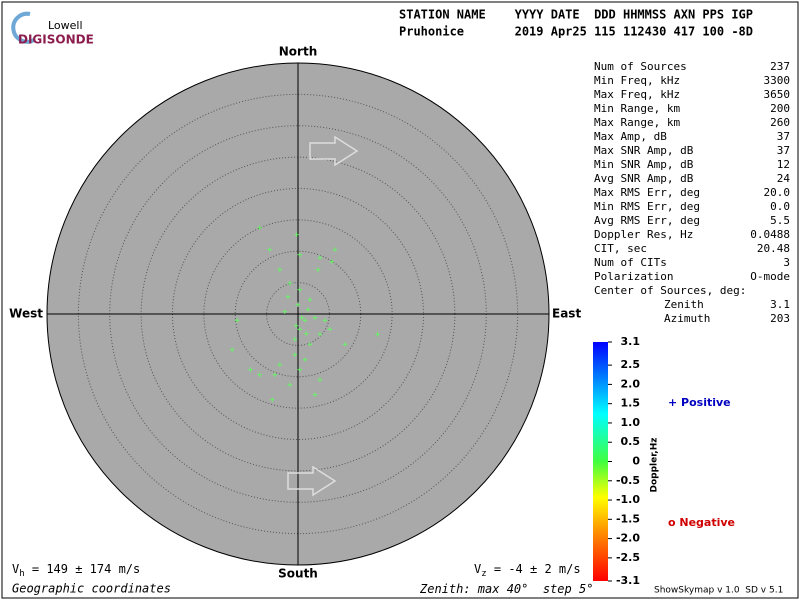 The image size is (800, 600). Describe the element at coordinates (644, 178) in the screenshot. I see `stat-label: Avg SNR Amp, dB` at that location.